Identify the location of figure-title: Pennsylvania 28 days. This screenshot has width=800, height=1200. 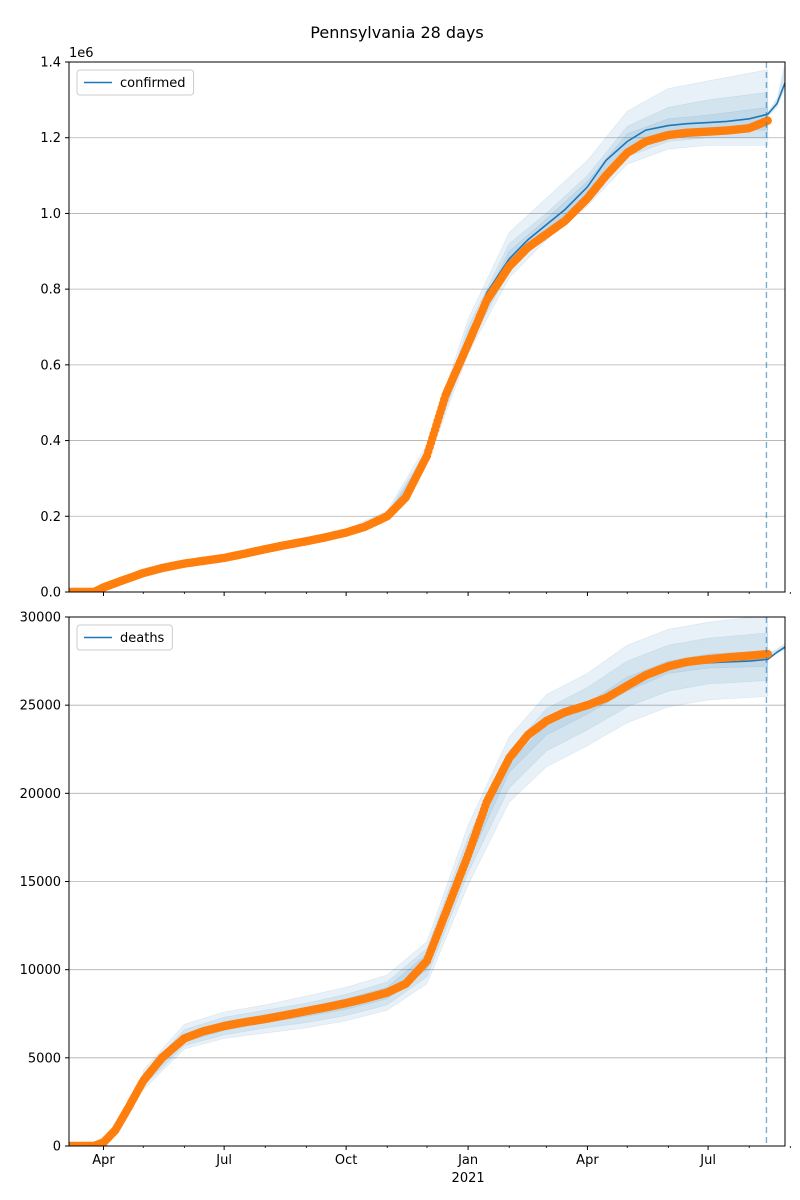
(396, 32).